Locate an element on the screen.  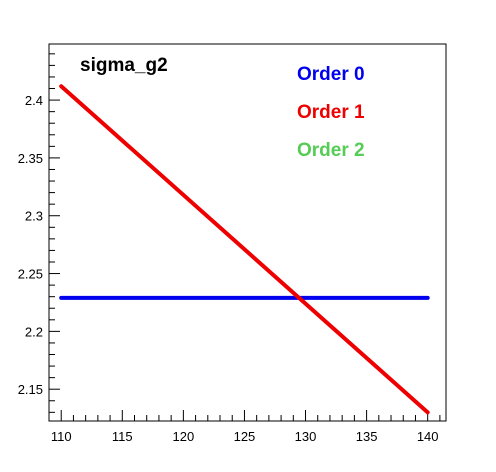
x-tick-label: 130 is located at coordinates (306, 436).